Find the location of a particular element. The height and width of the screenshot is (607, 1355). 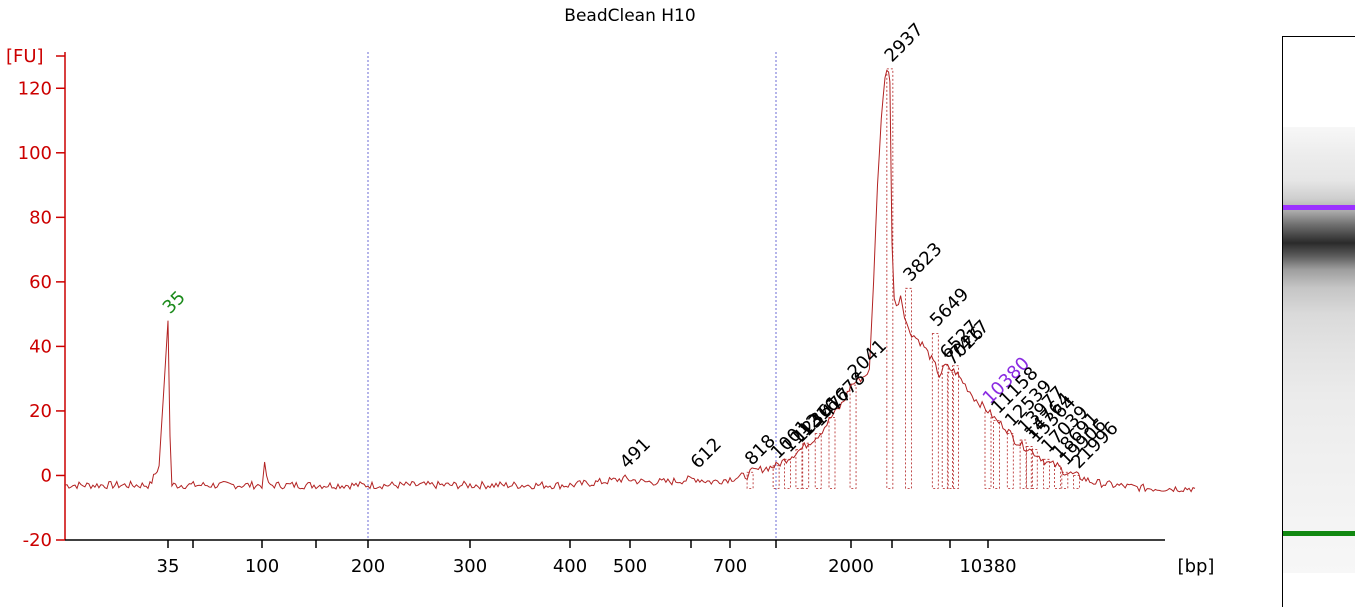

gel-image-lane is located at coordinates (1318, 321).